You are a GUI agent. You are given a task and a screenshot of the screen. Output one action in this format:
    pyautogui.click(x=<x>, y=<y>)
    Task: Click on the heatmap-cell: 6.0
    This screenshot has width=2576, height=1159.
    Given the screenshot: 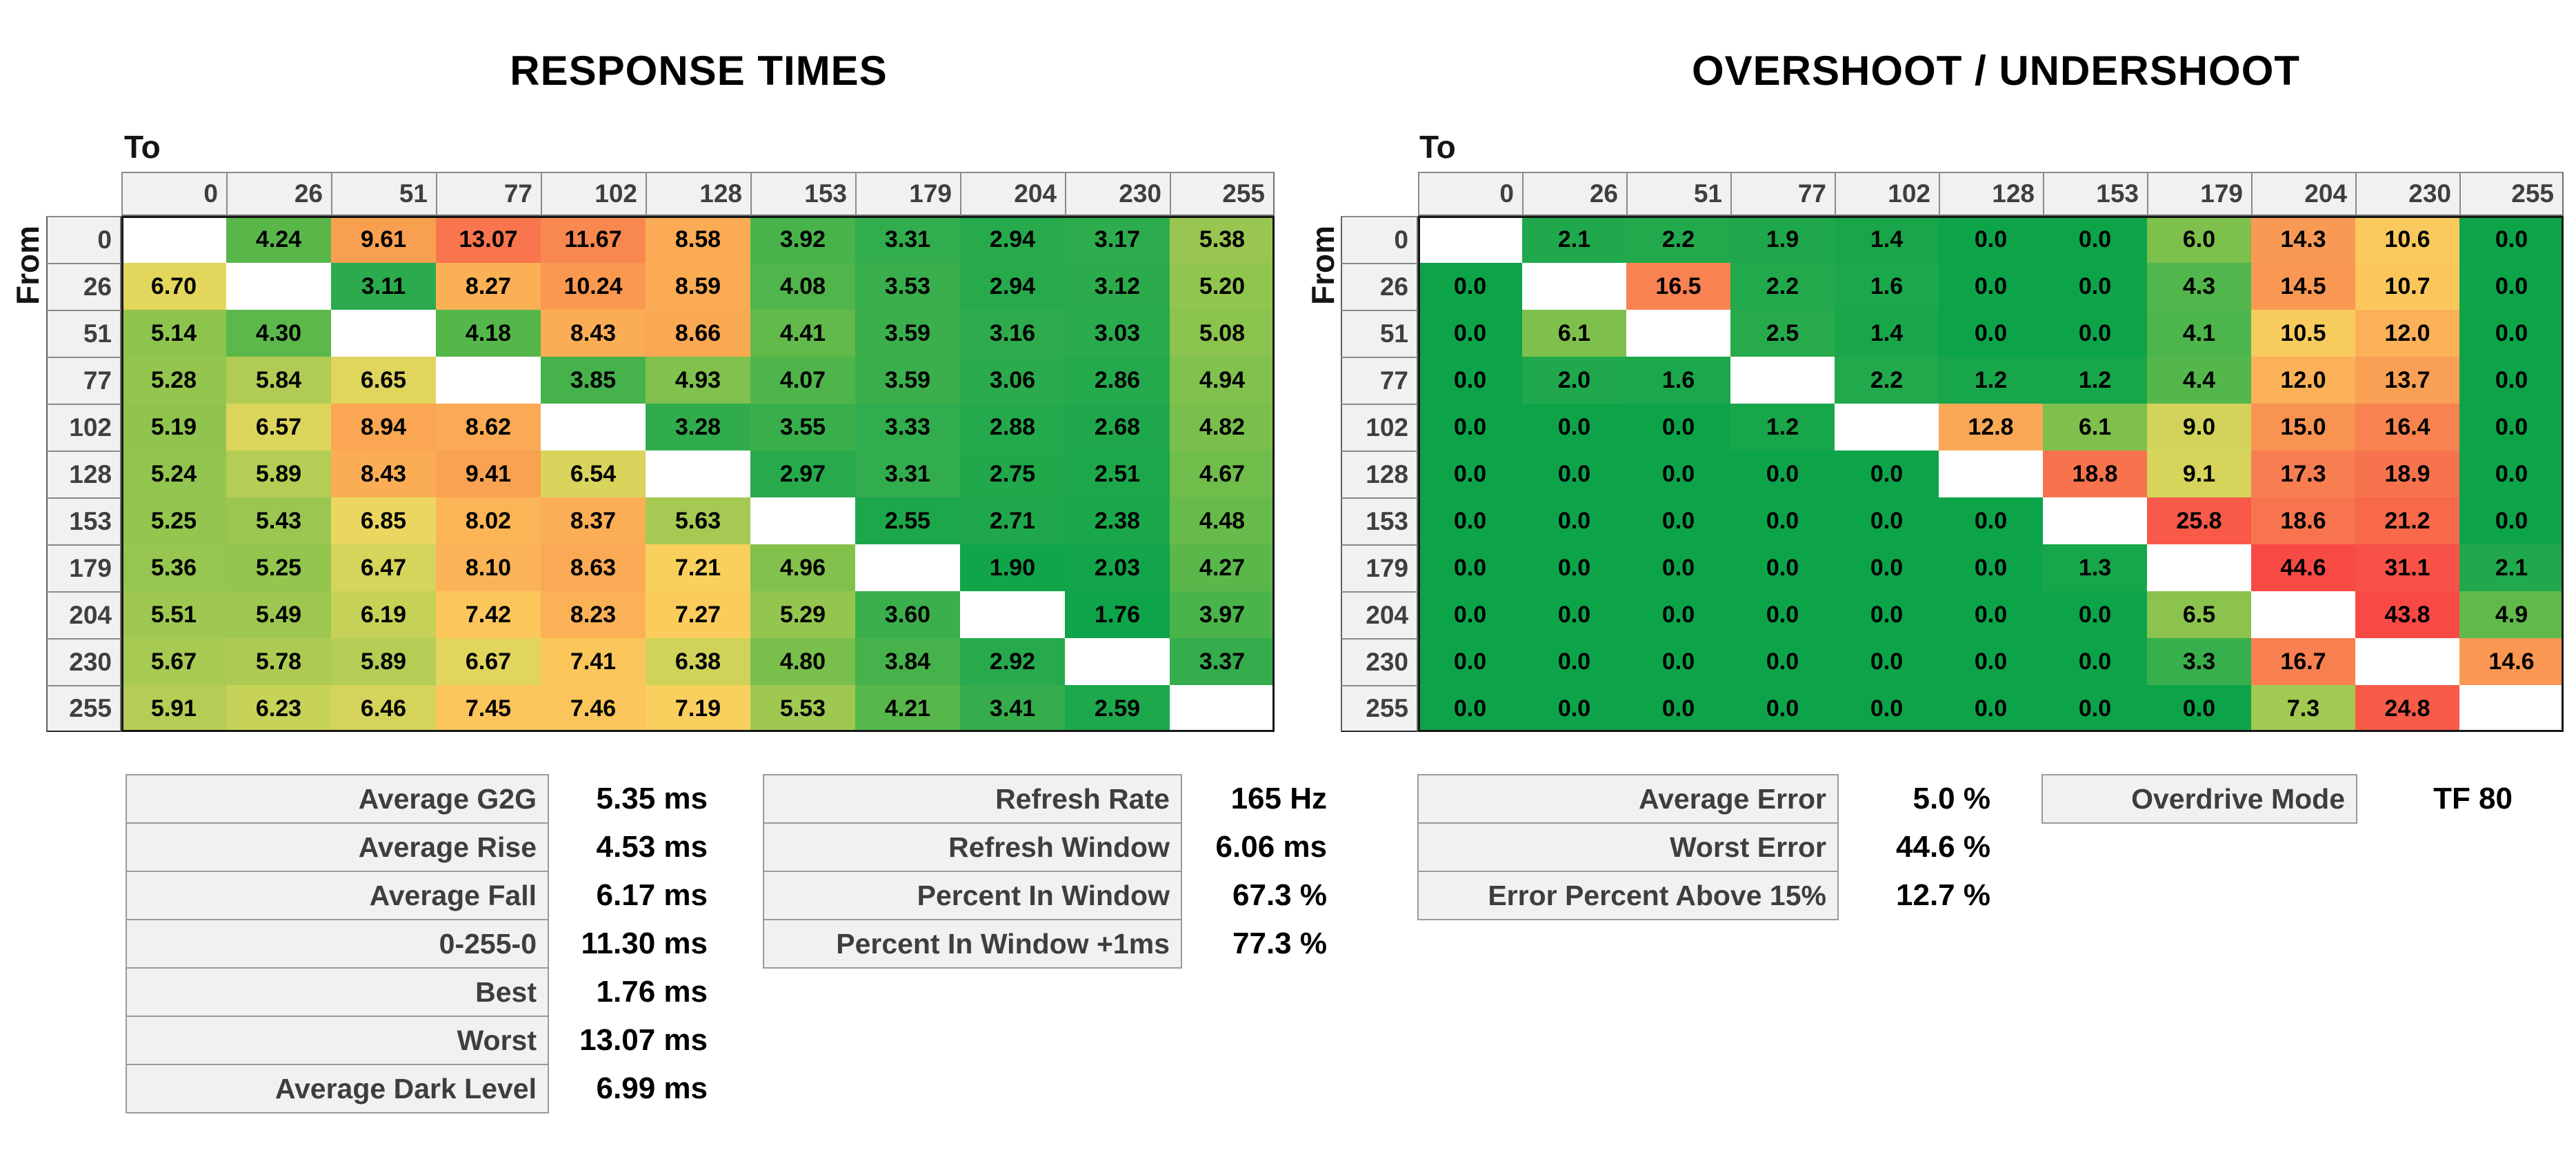 What is the action you would take?
    pyautogui.click(x=2199, y=239)
    